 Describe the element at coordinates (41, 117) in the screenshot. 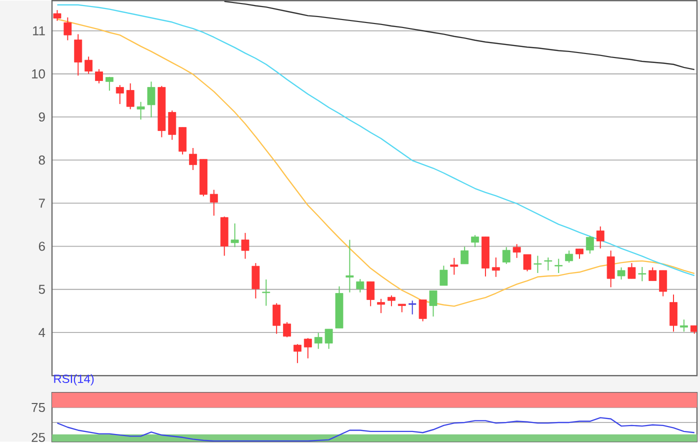

I see `y-tick-label: 9` at that location.